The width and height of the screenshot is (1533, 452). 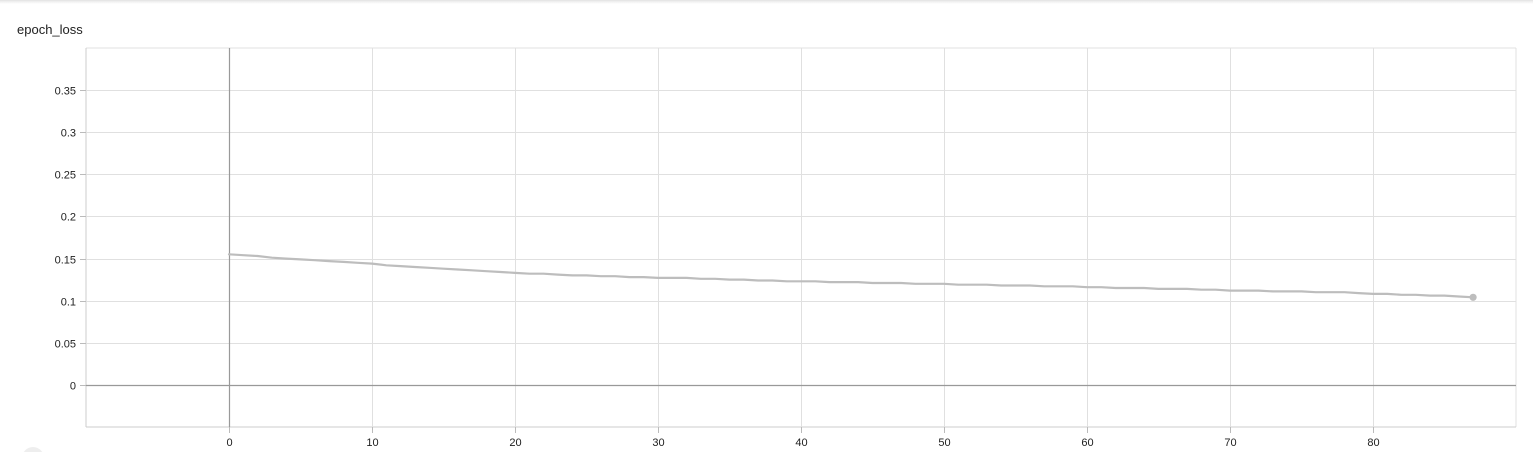 What do you see at coordinates (1087, 443) in the screenshot?
I see `x-tick-label: 60` at bounding box center [1087, 443].